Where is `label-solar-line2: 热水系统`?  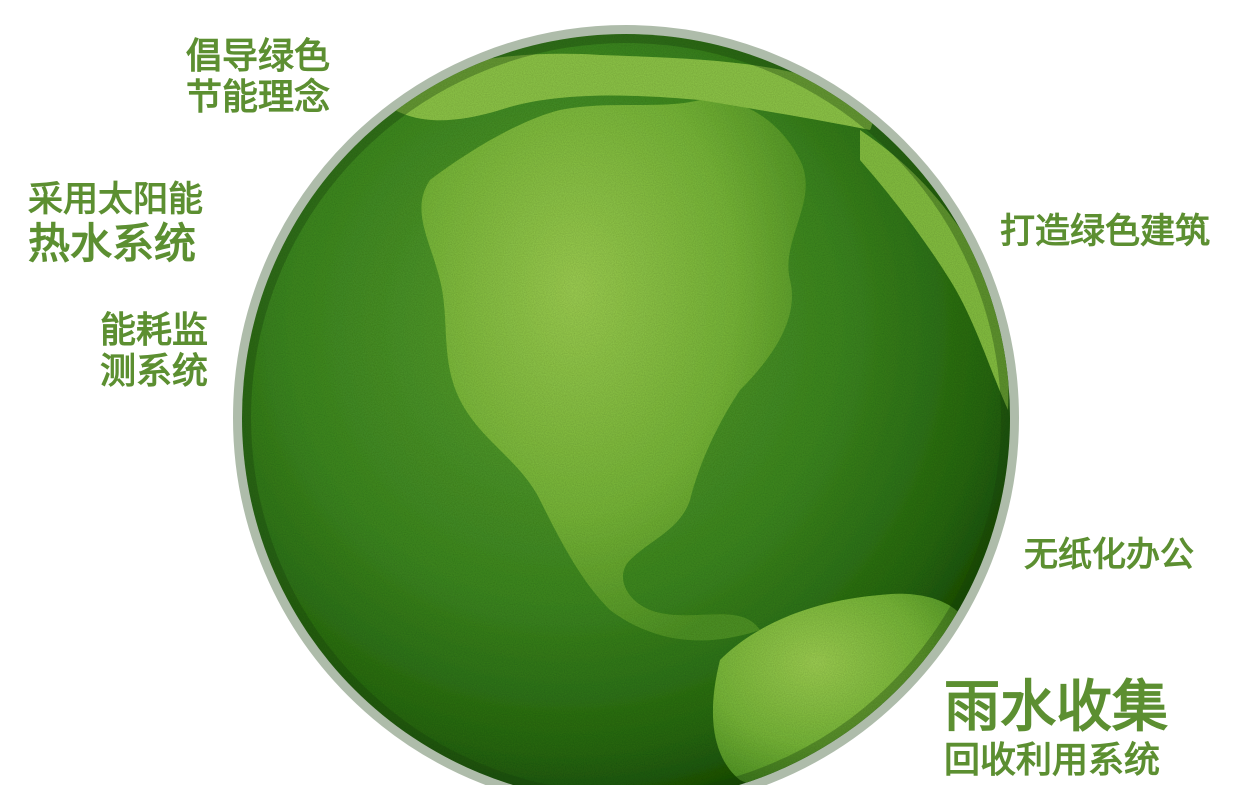 label-solar-line2: 热水系统 is located at coordinates (112, 244).